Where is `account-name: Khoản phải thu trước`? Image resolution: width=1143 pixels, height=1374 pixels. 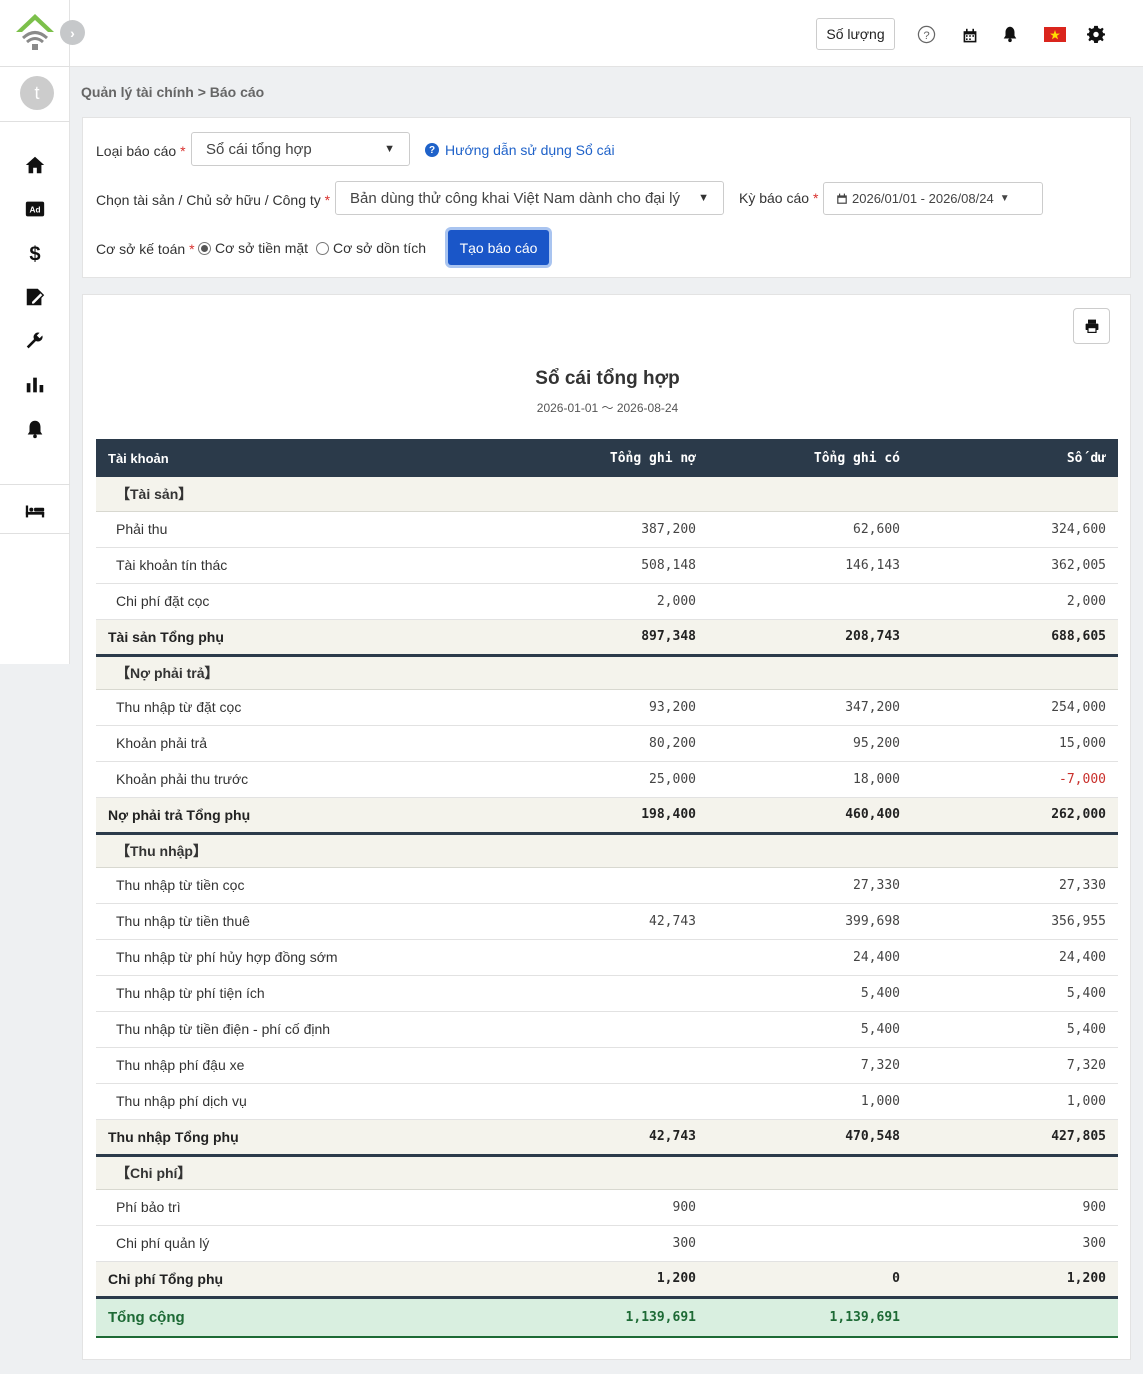 account-name: Khoản phải thu trước is located at coordinates (306, 779).